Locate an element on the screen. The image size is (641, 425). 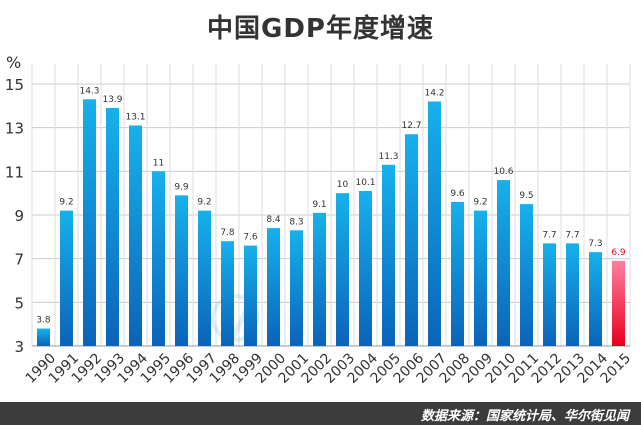
bar-2008 is located at coordinates (457, 273).